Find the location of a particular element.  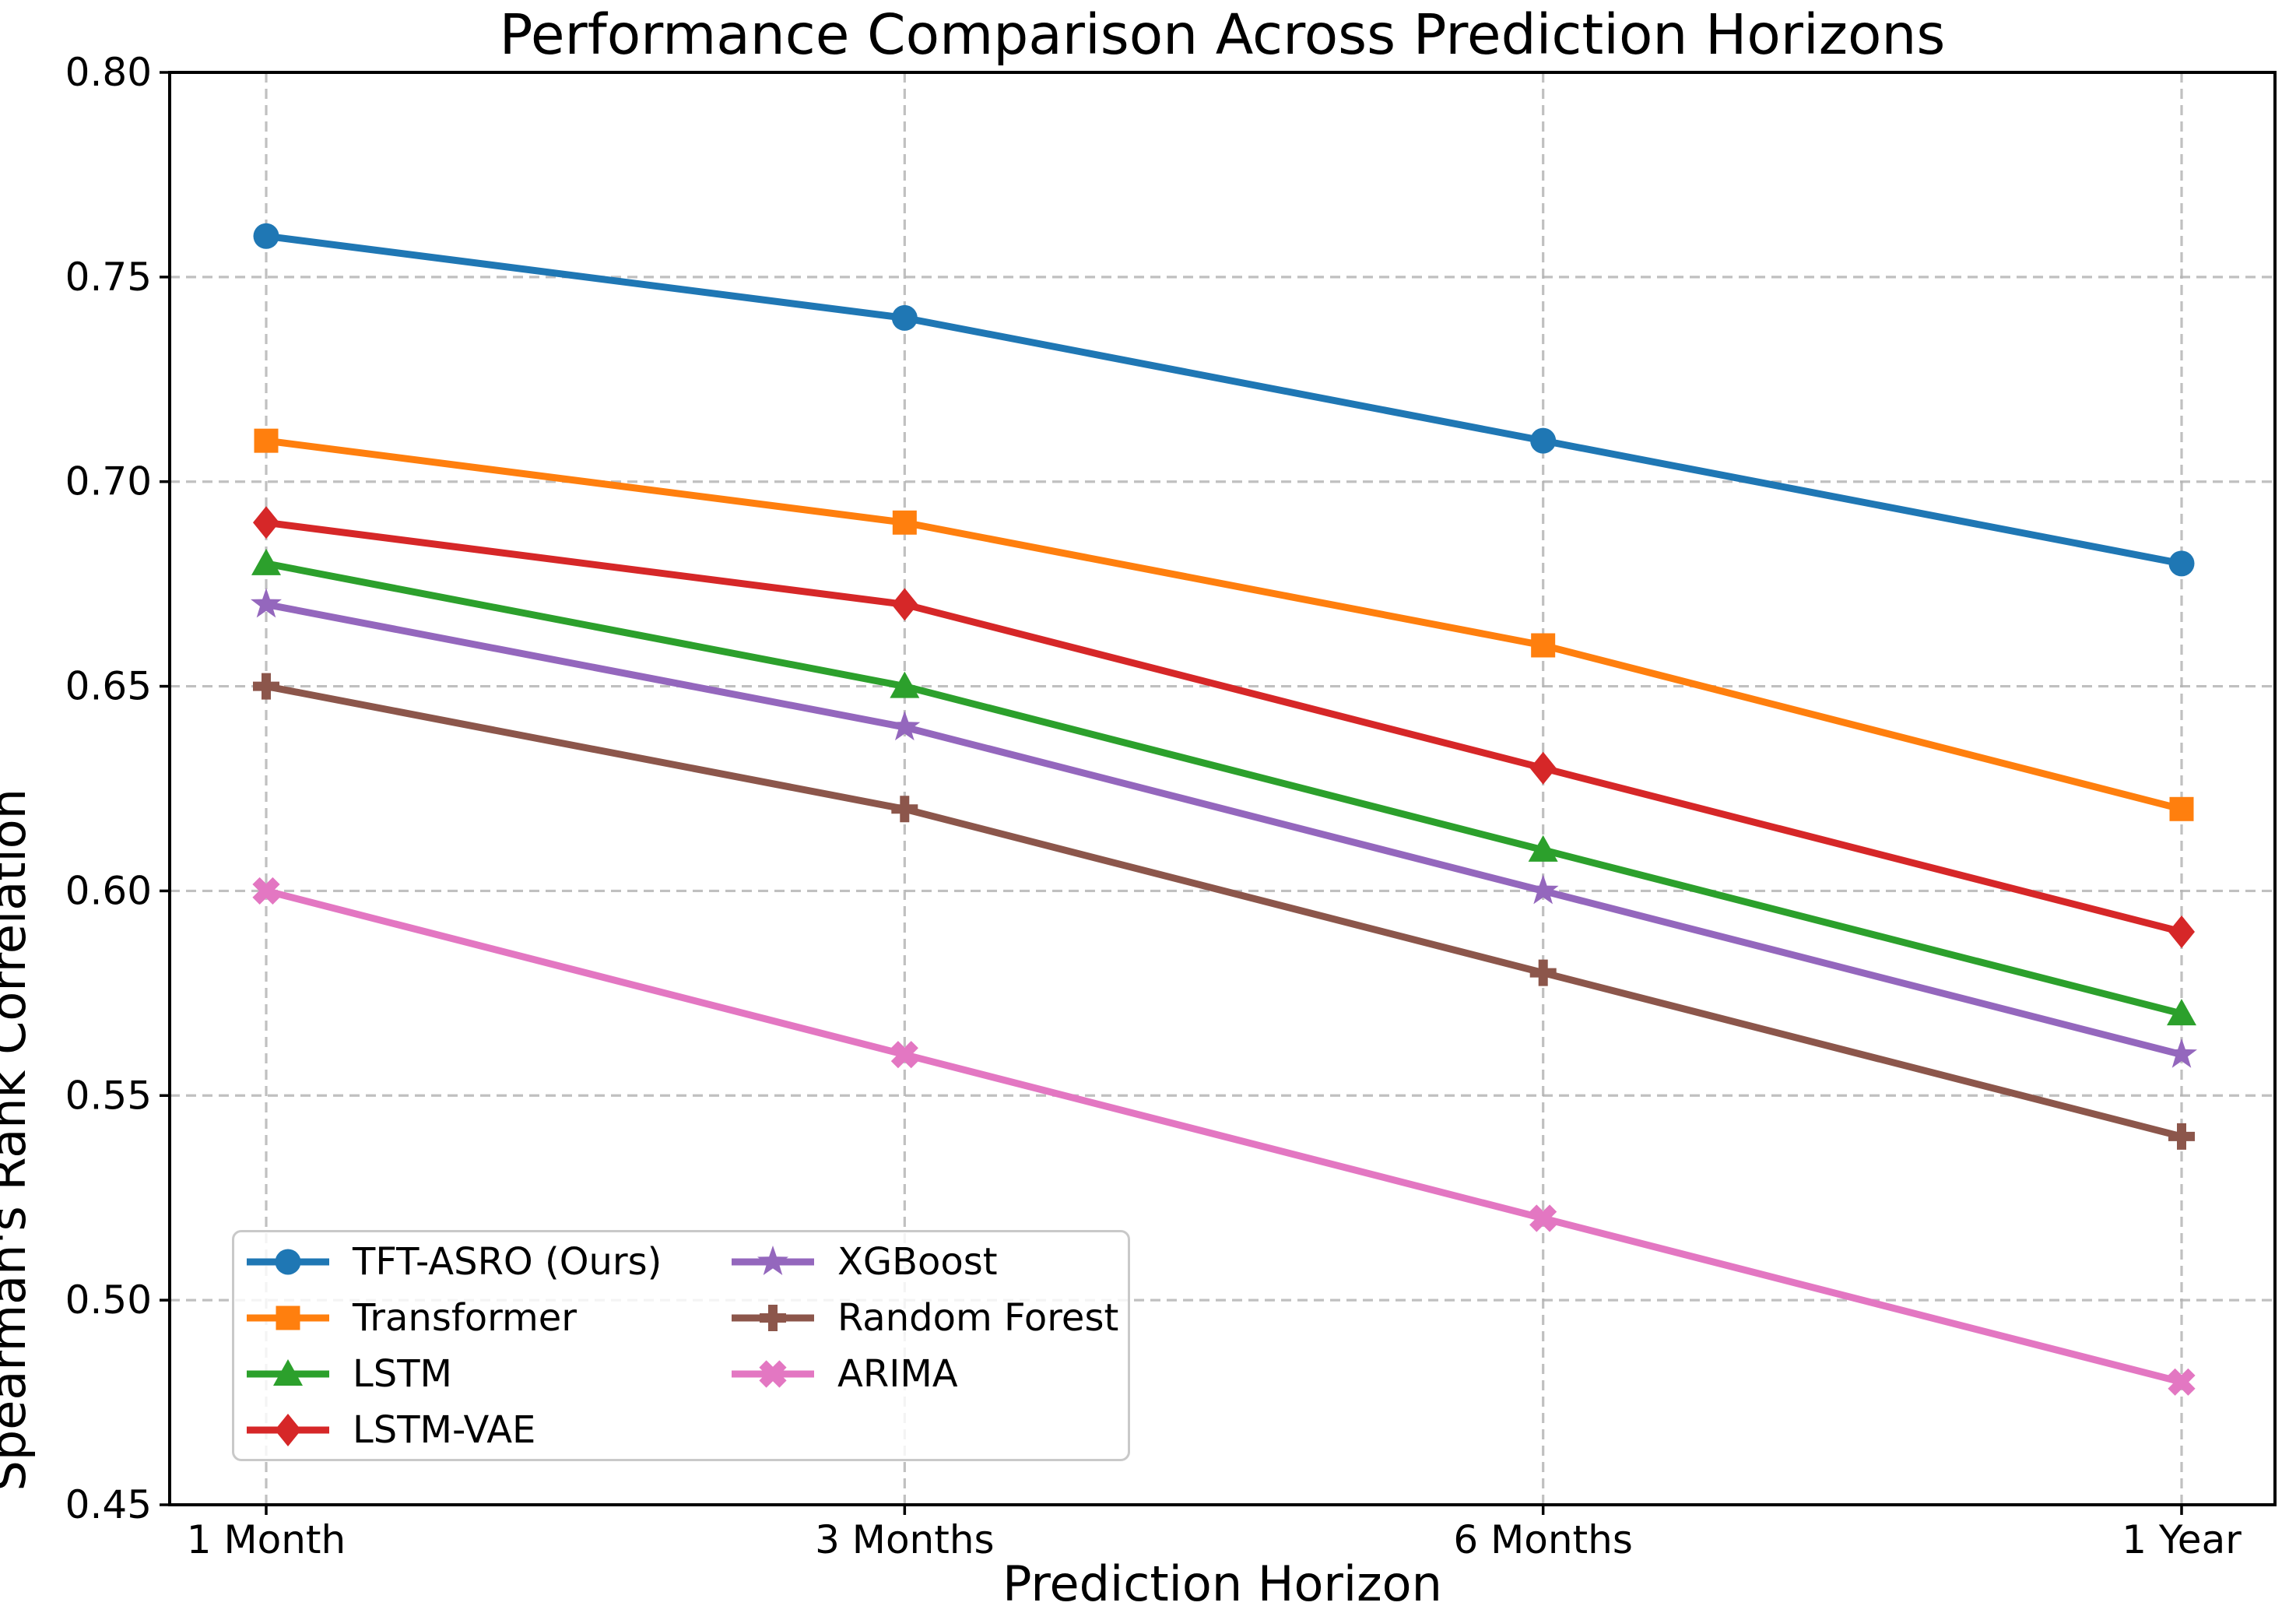

y-tick-label: 0.70 is located at coordinates (109, 481).